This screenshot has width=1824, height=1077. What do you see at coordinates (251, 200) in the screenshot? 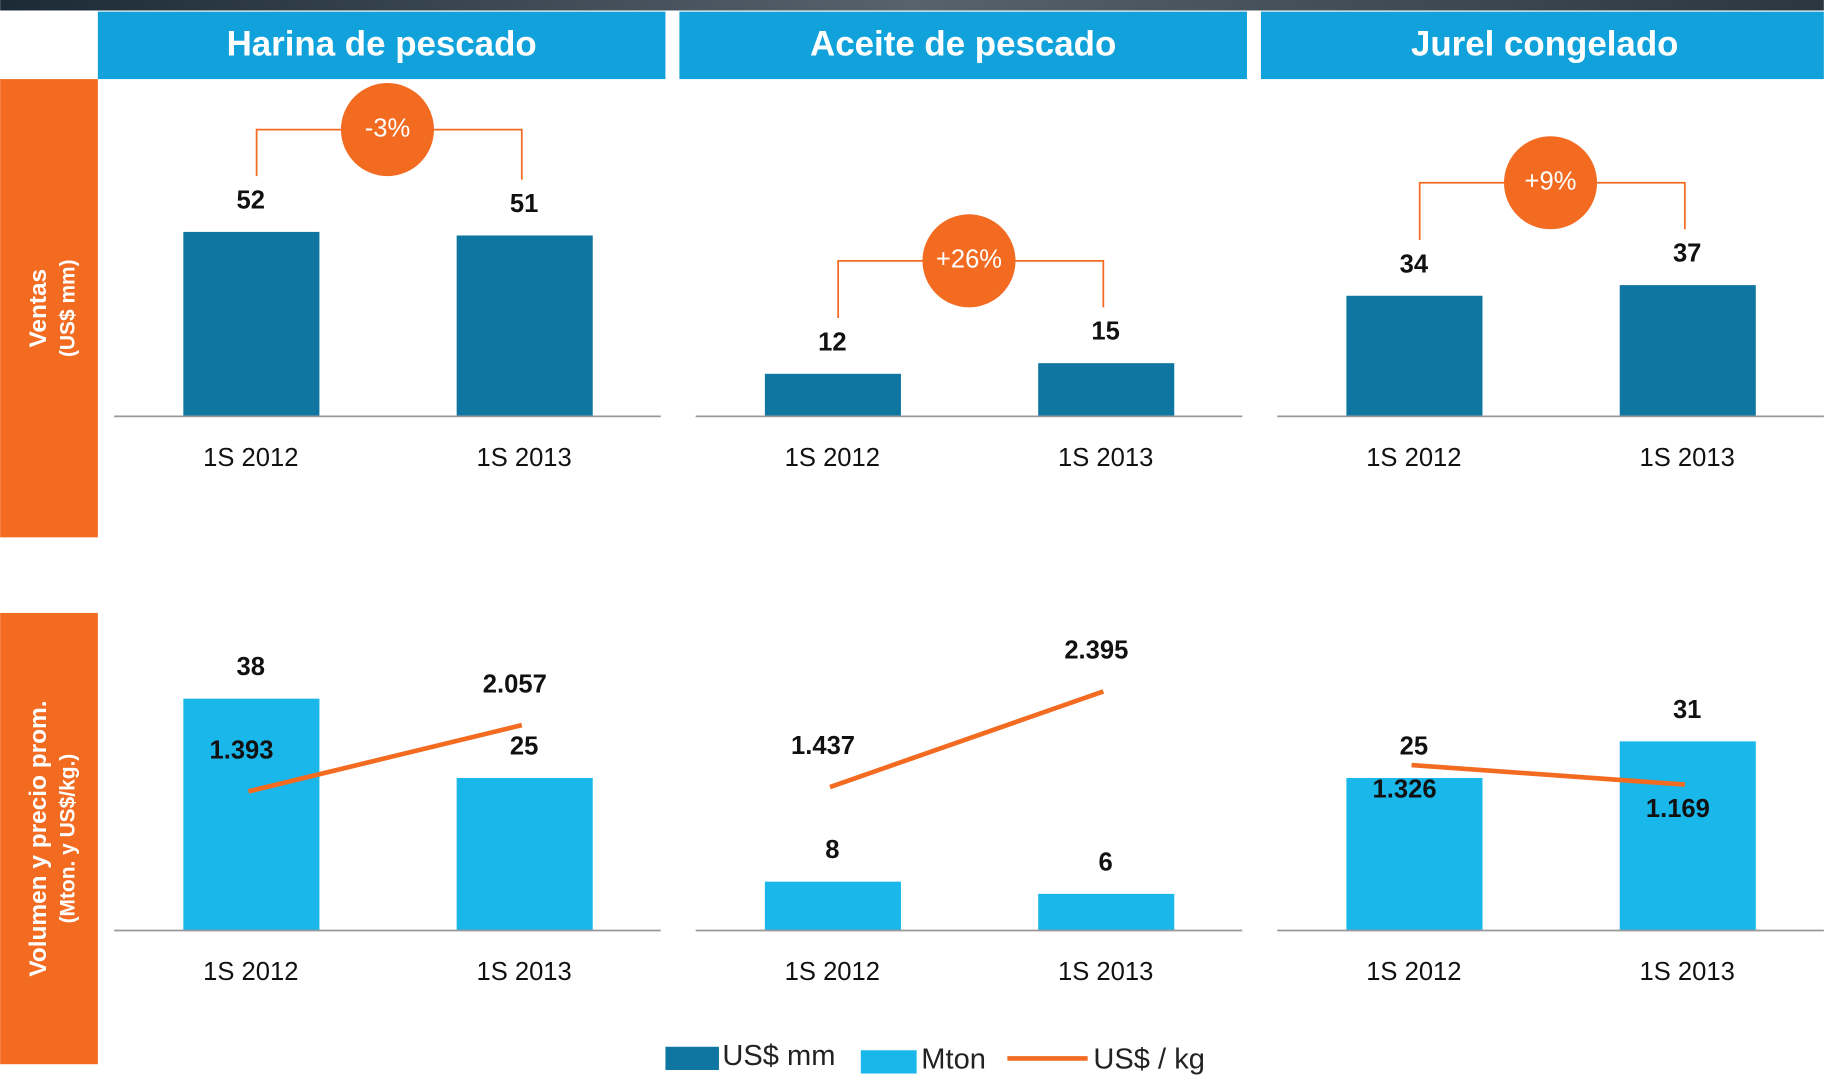
I see `value-label: 52` at bounding box center [251, 200].